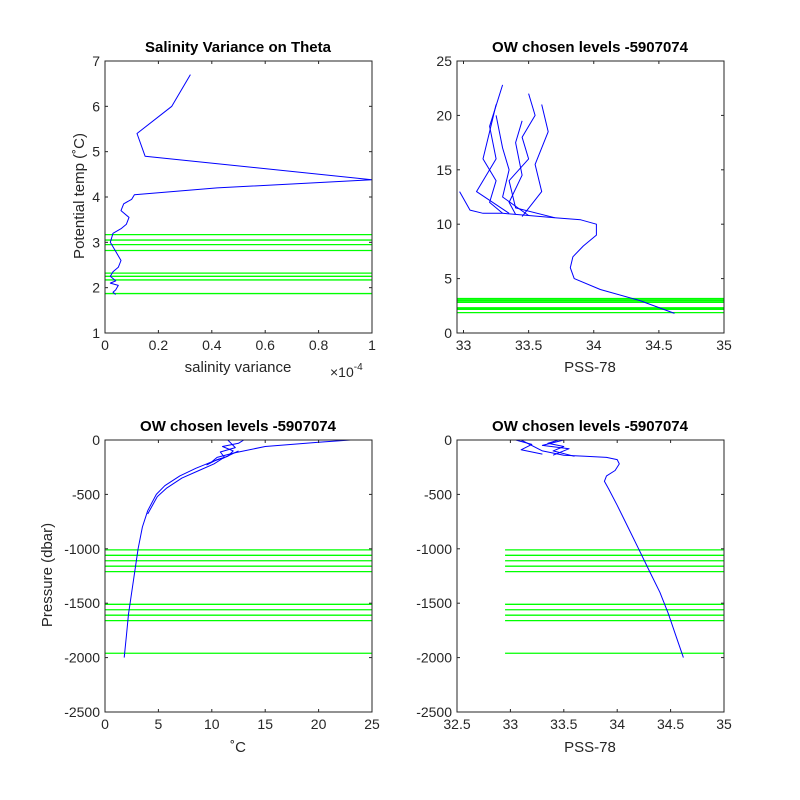 Image resolution: width=800 pixels, height=800 pixels. I want to click on y-tick-label: 10, so click(444, 224).